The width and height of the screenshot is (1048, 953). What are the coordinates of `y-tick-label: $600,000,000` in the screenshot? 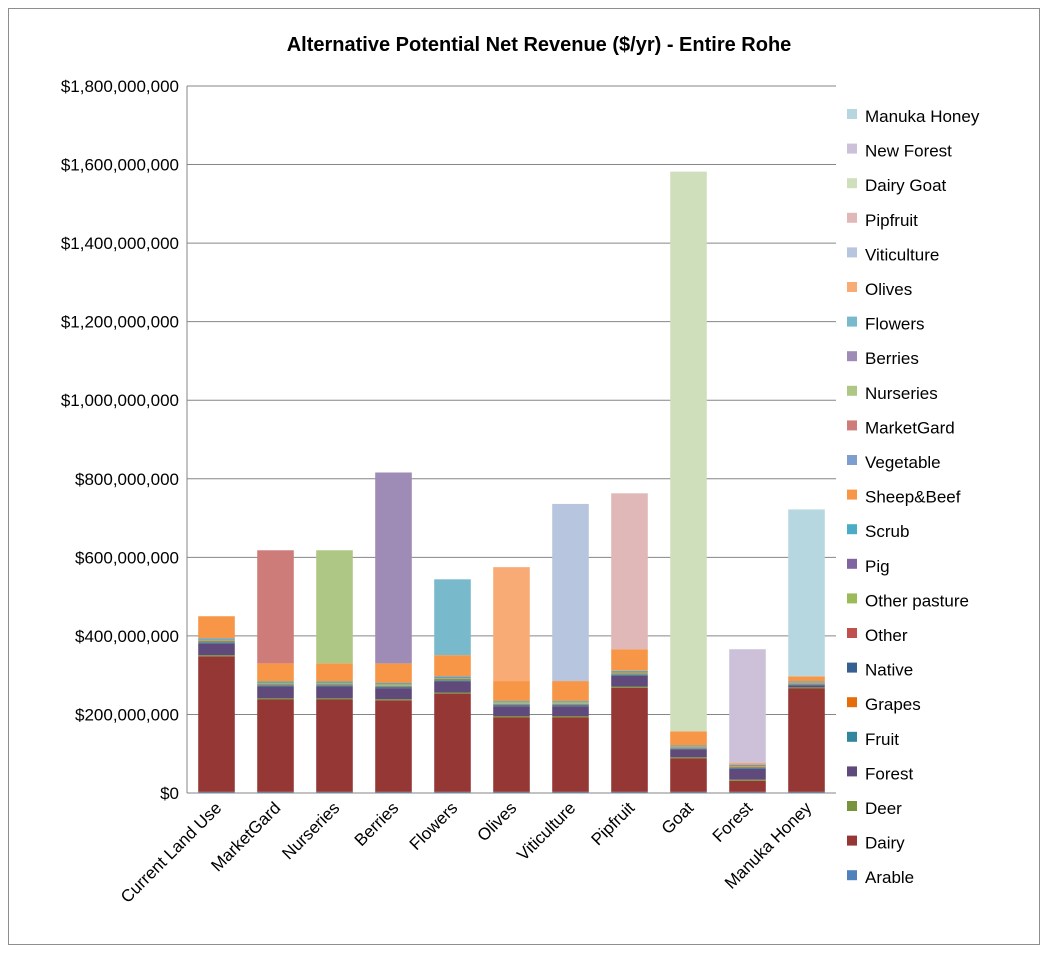 It's located at (127, 557).